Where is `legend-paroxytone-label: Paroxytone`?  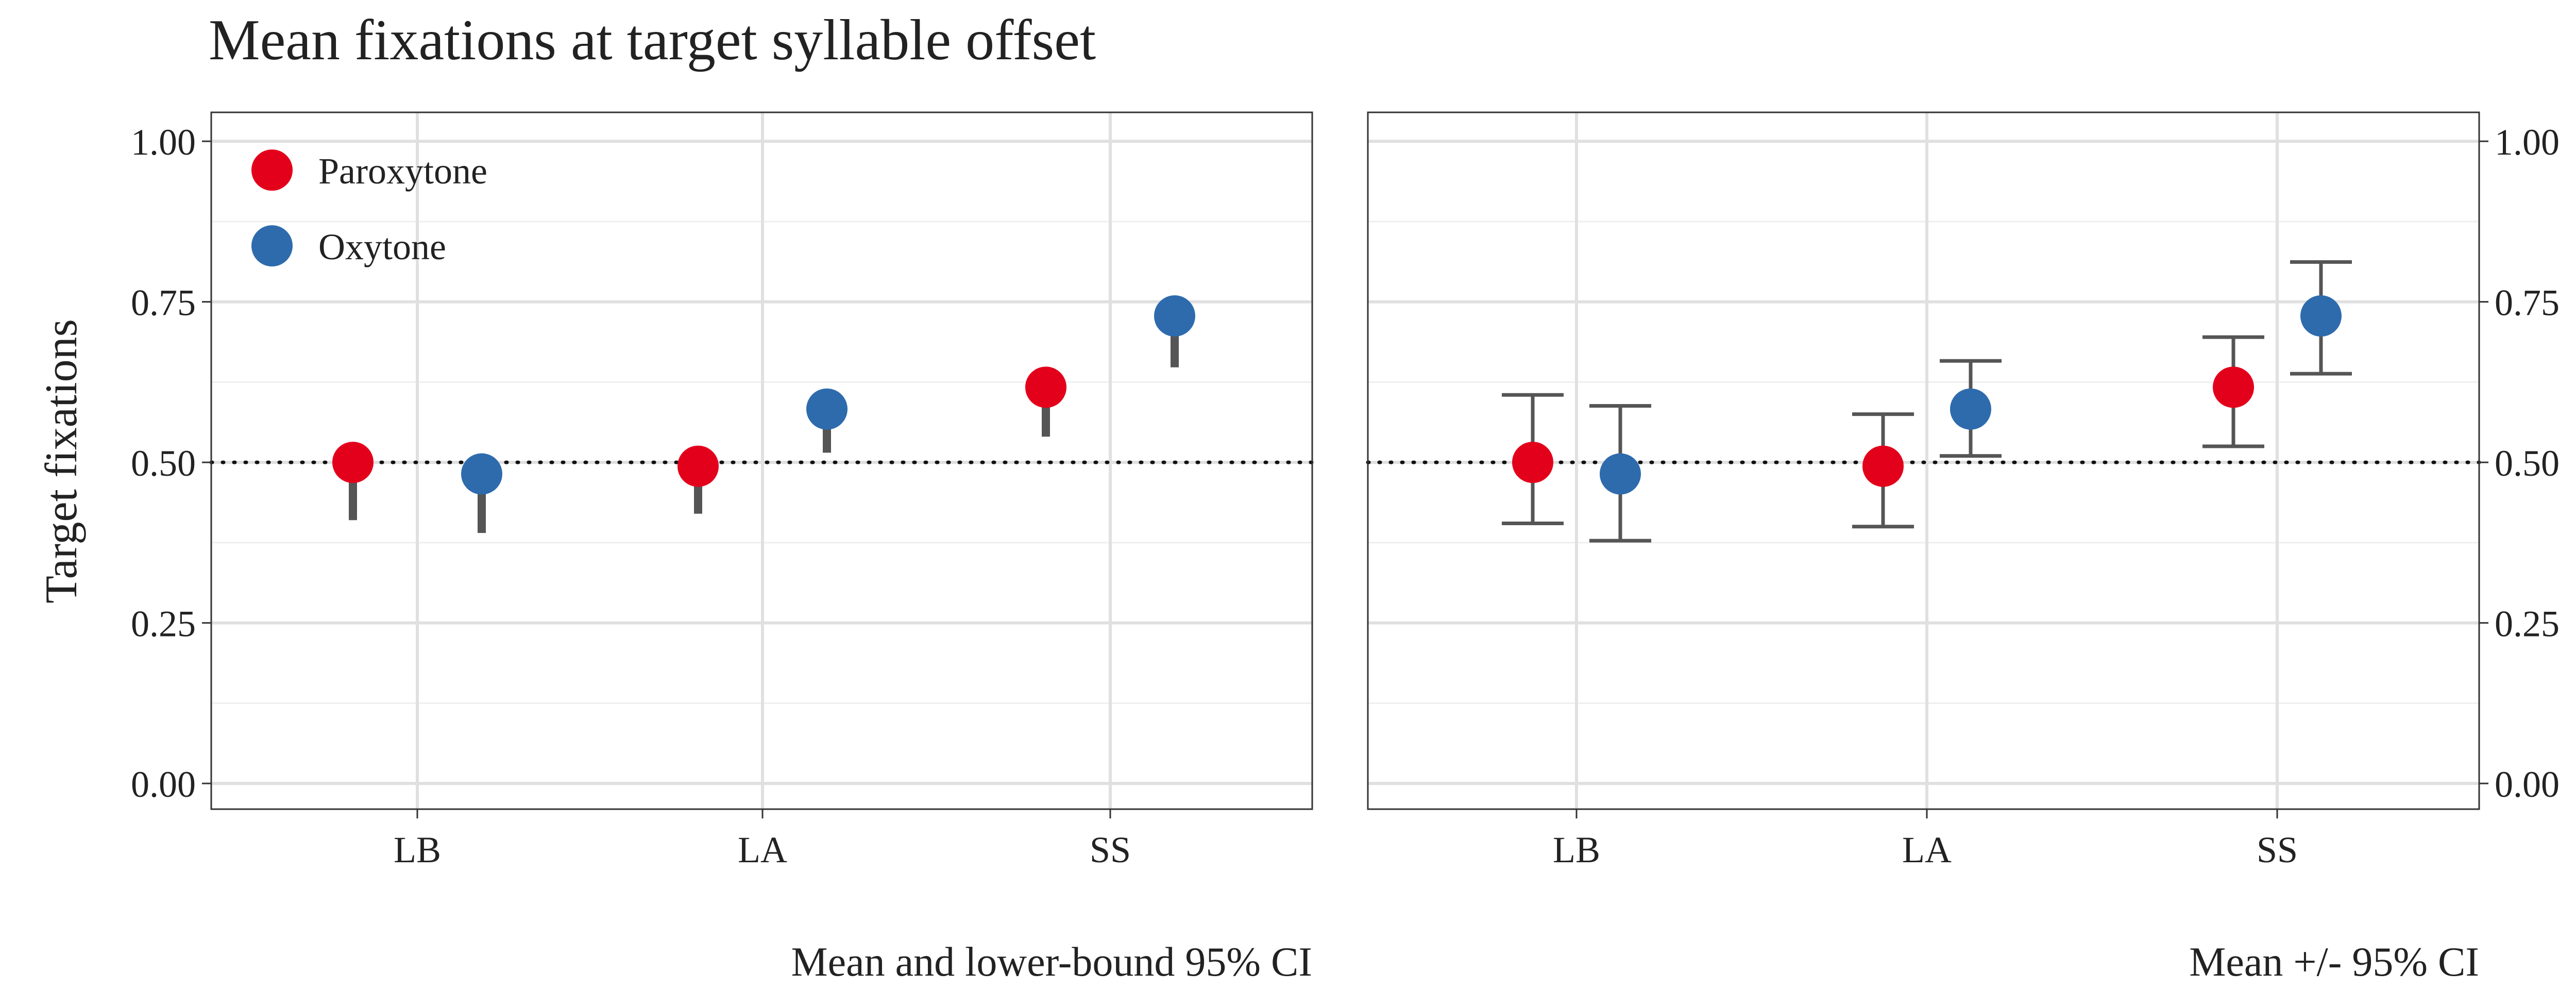
legend-paroxytone-label: Paroxytone is located at coordinates (402, 171).